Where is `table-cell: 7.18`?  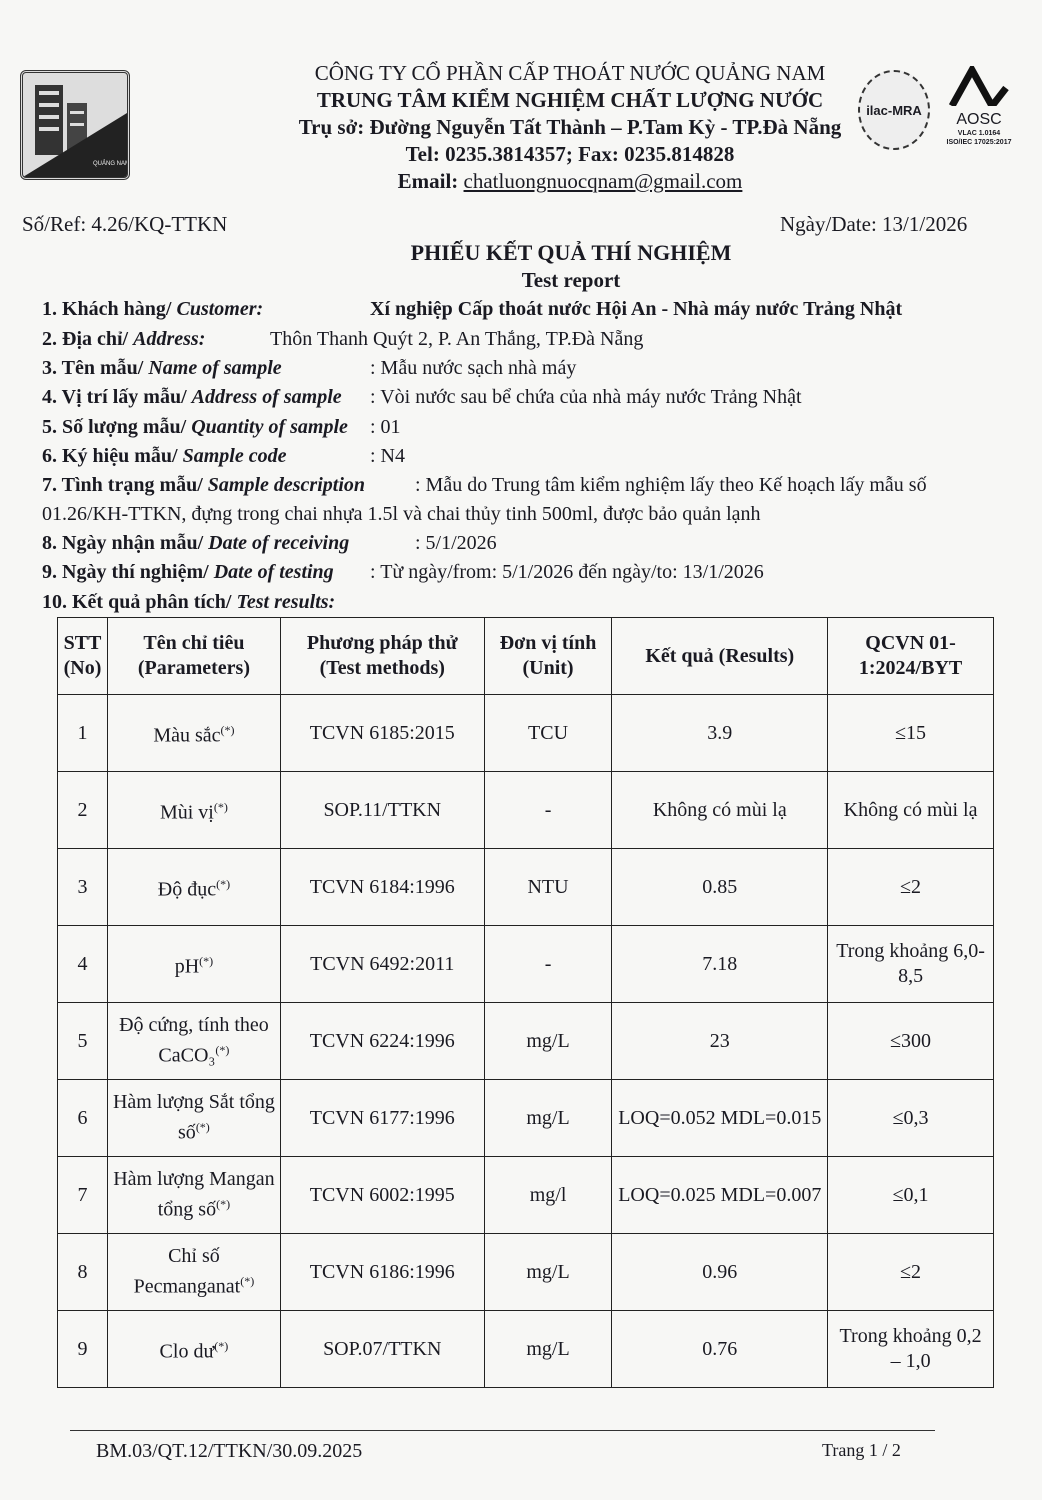
table-cell: 7.18 is located at coordinates (720, 964).